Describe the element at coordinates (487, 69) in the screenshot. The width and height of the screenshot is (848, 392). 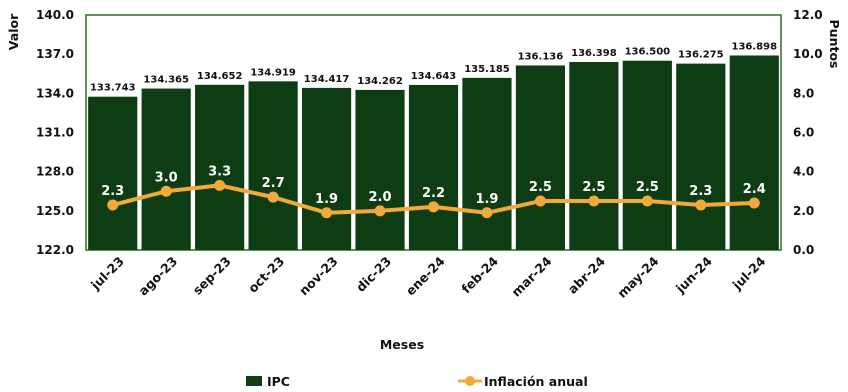
I see `ipc-bar-label: 135.185` at that location.